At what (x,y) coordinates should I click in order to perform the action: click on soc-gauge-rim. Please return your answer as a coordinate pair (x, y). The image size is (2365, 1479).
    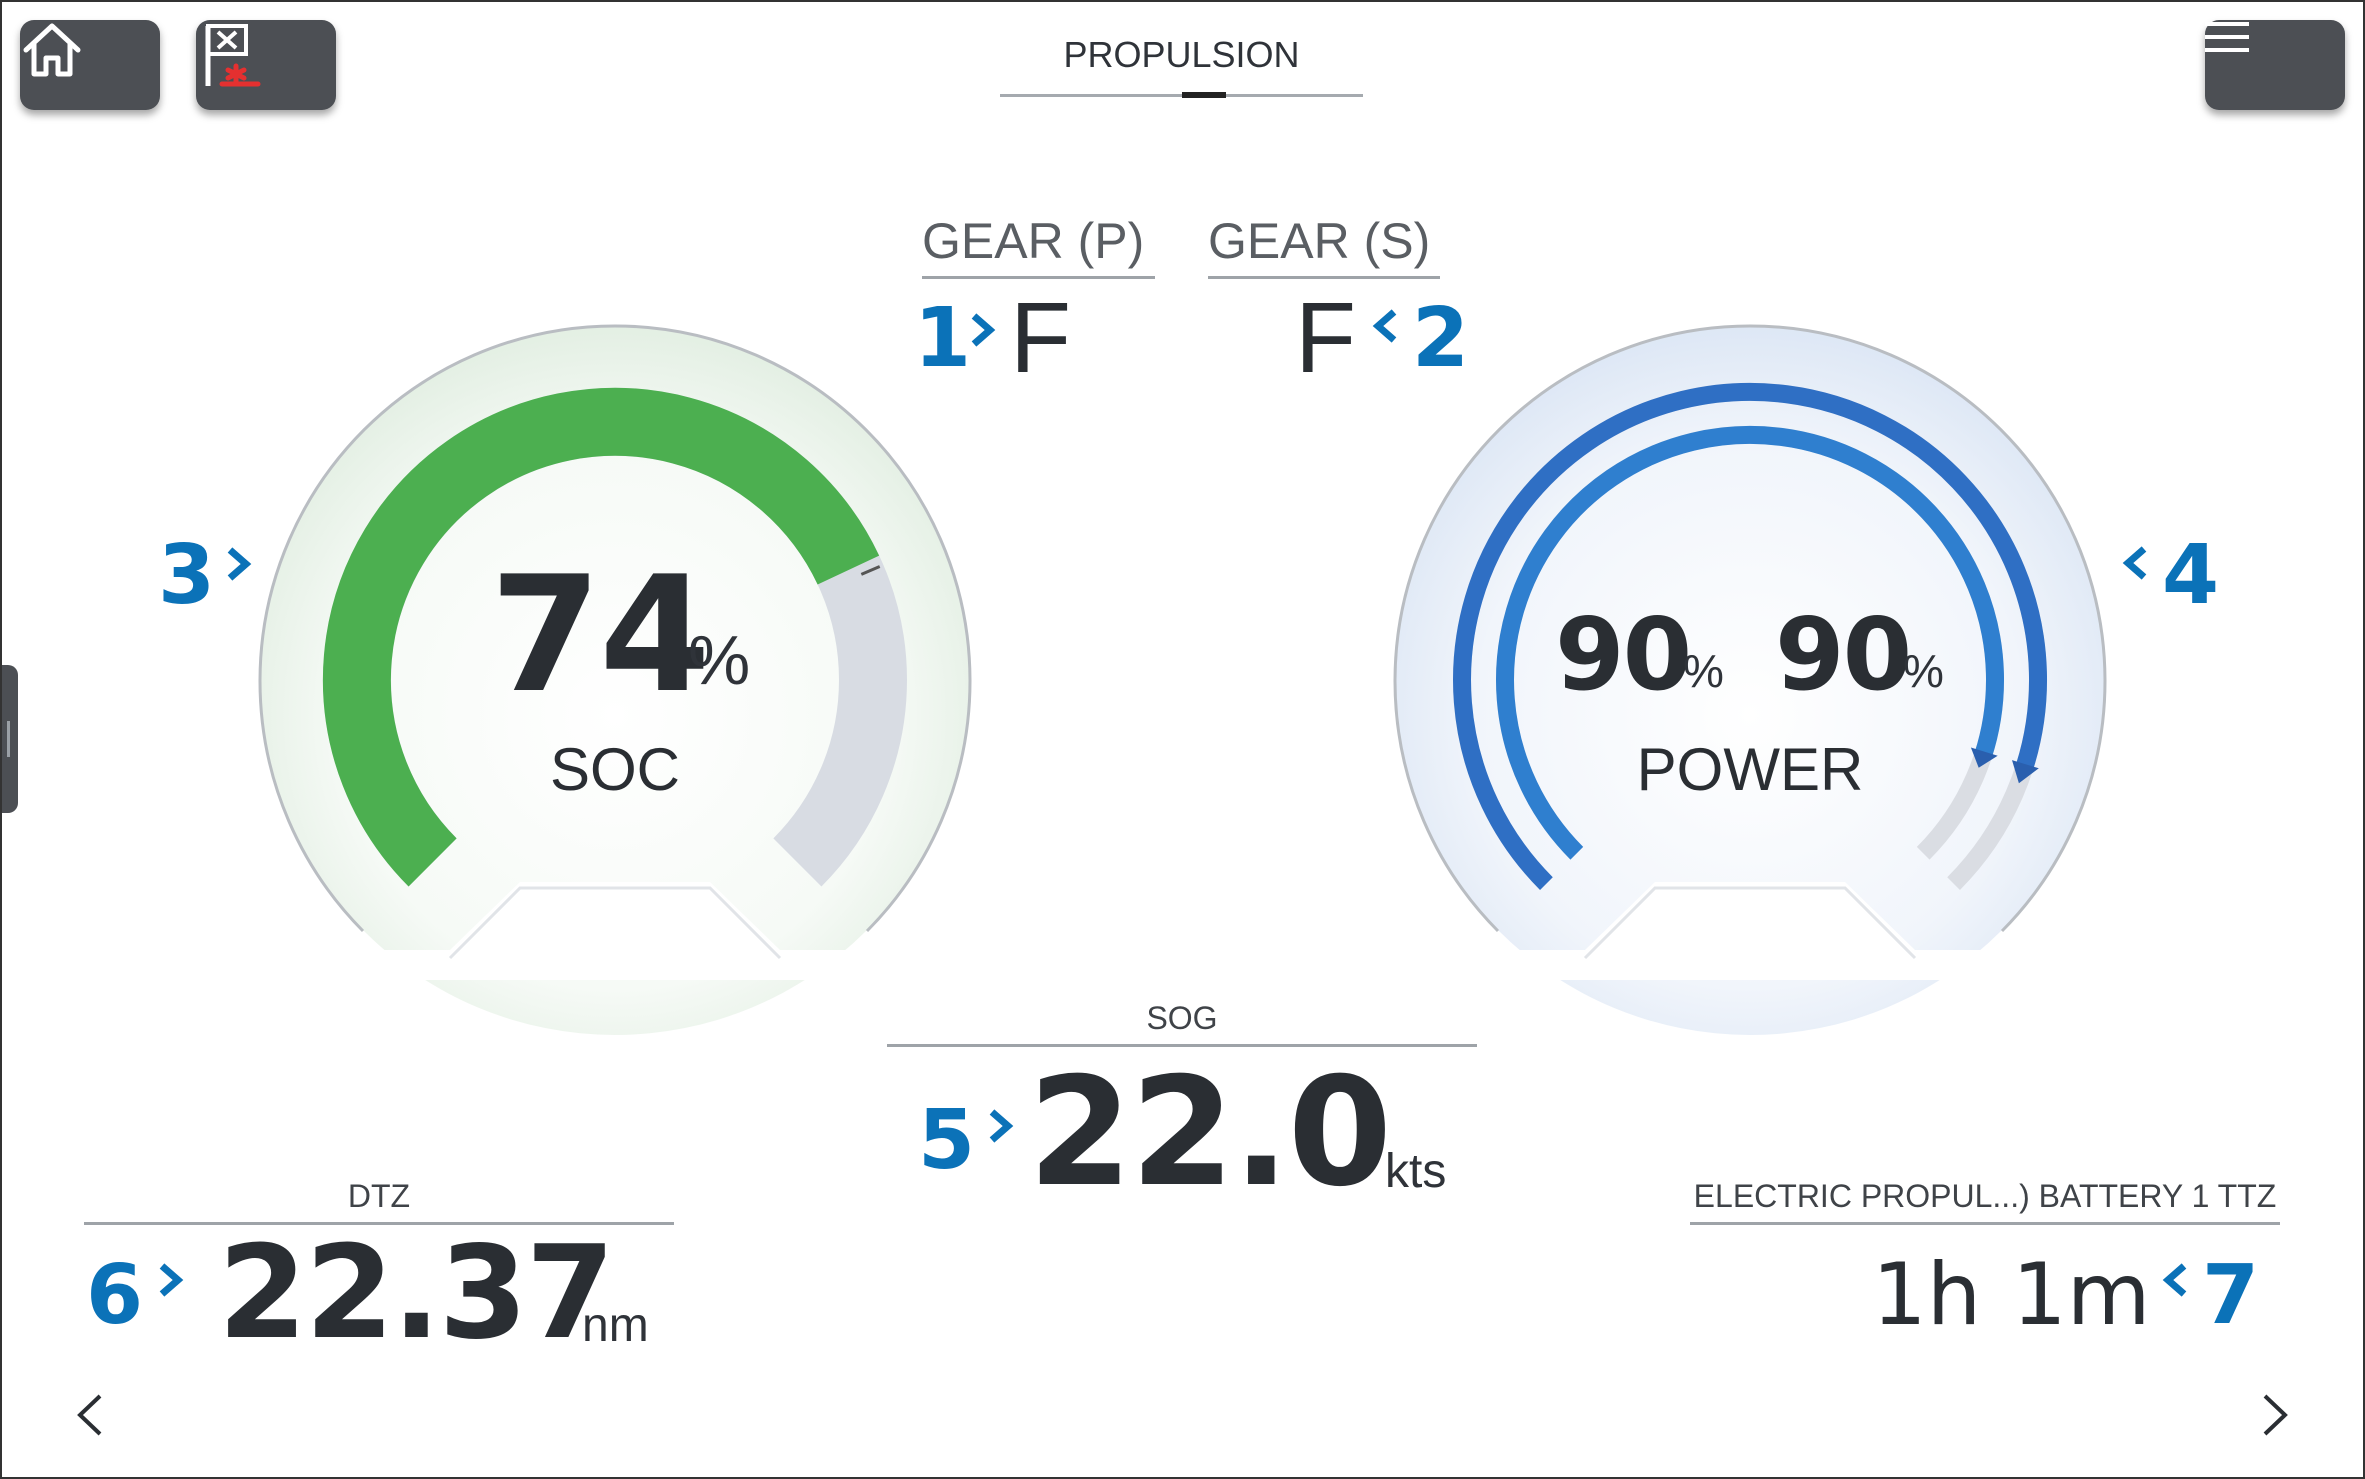
    Looking at the image, I should click on (615, 628).